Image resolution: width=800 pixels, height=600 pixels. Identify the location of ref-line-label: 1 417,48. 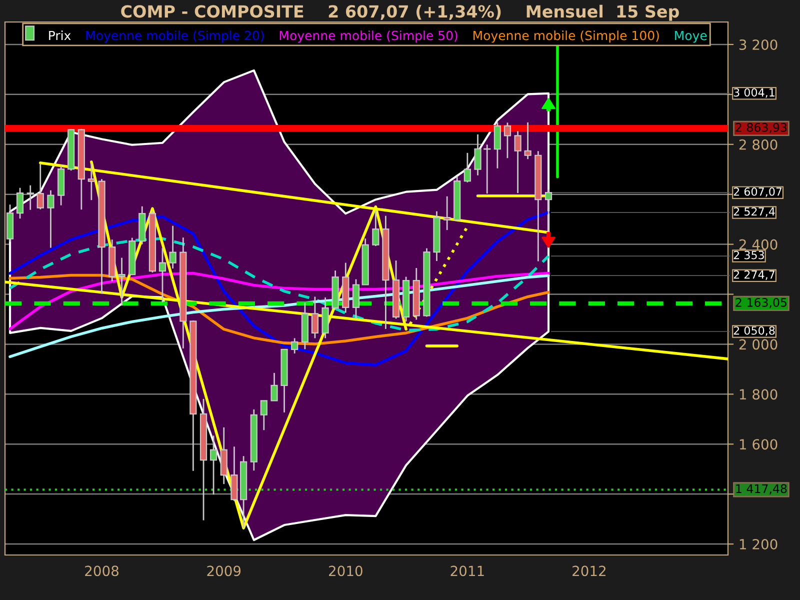
(761, 489).